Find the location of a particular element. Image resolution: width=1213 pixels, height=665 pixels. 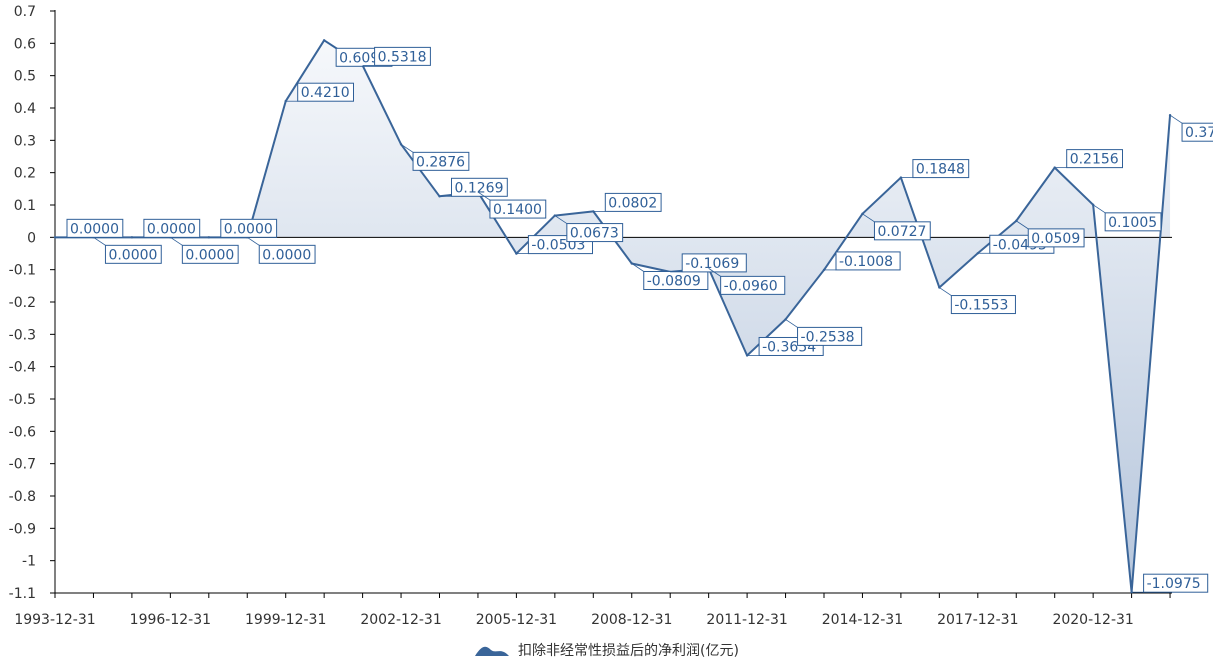

y-tick-label: 0.5 is located at coordinates (25, 77).